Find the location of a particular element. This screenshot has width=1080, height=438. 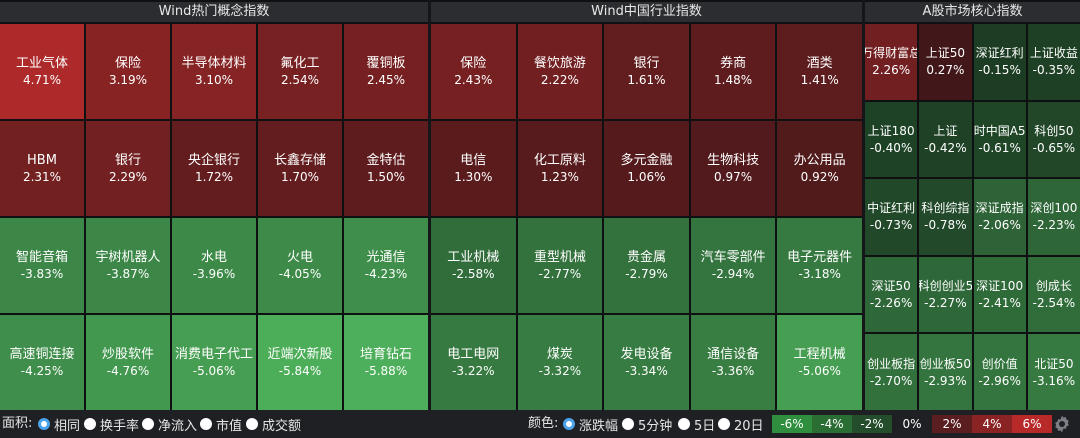

index-tile: 覆铜板 2.45% is located at coordinates (386, 71).